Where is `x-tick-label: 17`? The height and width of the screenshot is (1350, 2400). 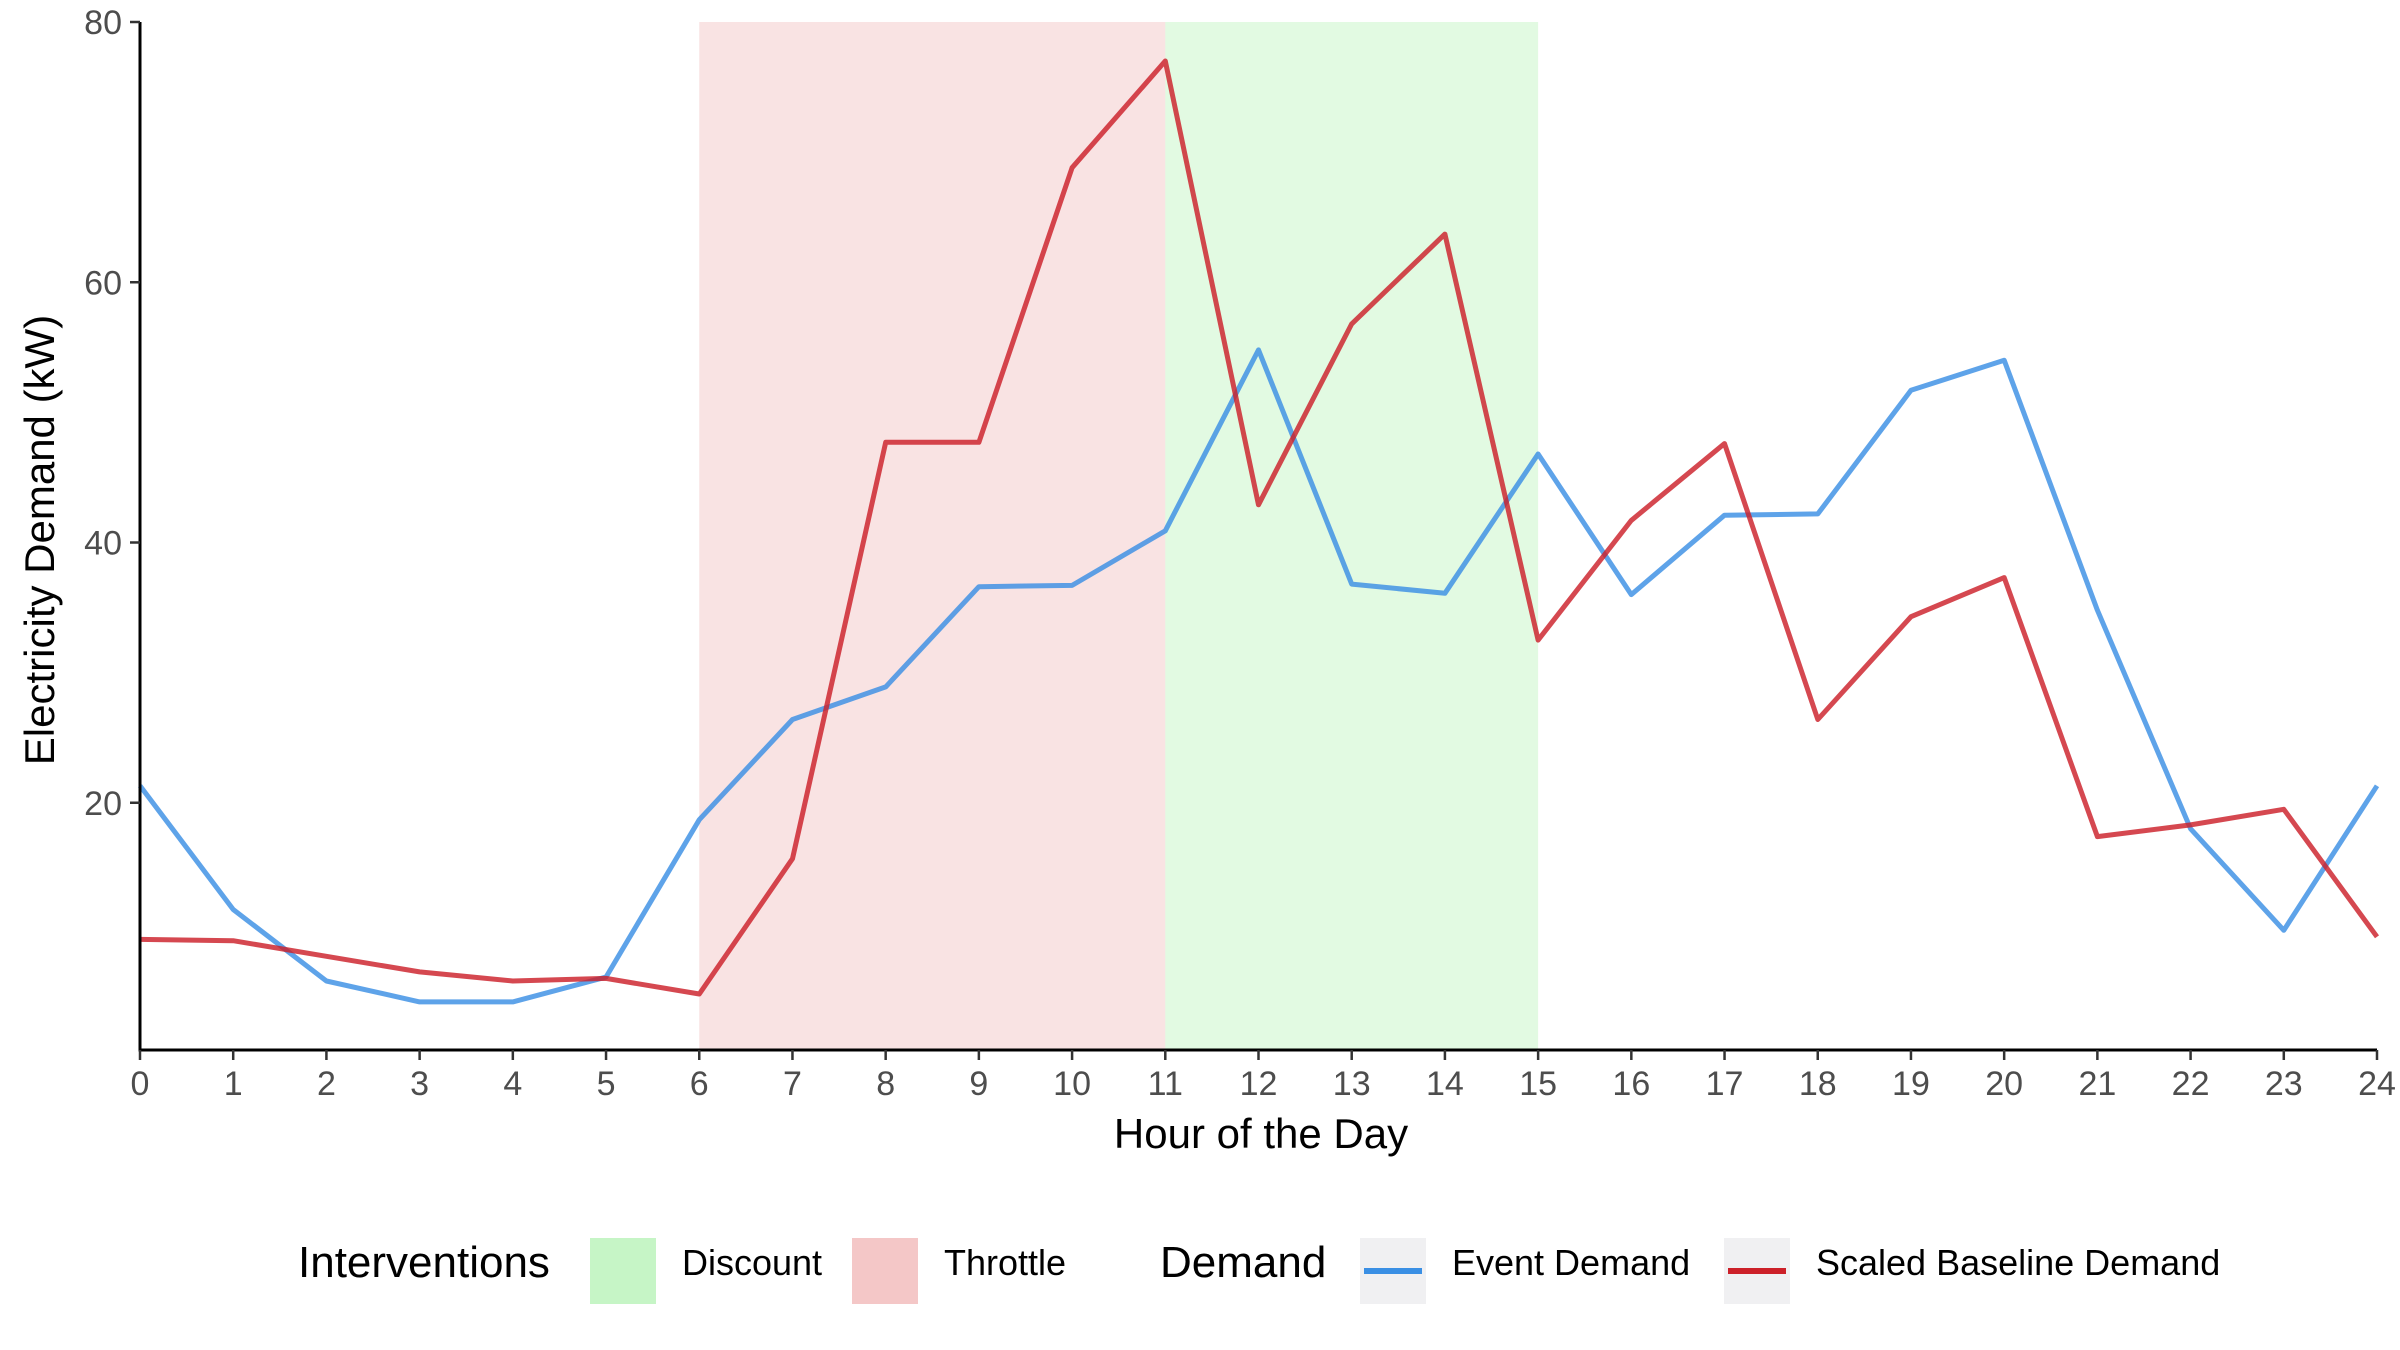
x-tick-label: 17 is located at coordinates (1725, 1084).